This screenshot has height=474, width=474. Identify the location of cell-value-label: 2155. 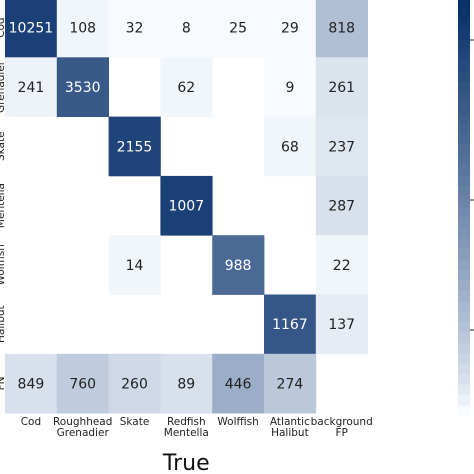
(135, 147).